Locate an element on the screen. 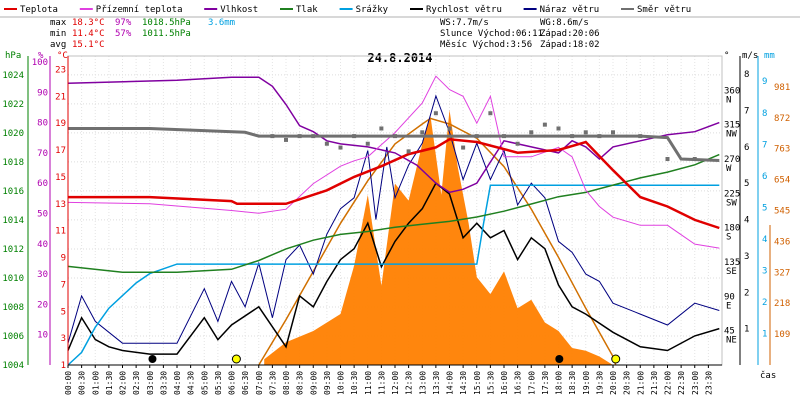  direction-tick-0: 360 is located at coordinates (732, 91).